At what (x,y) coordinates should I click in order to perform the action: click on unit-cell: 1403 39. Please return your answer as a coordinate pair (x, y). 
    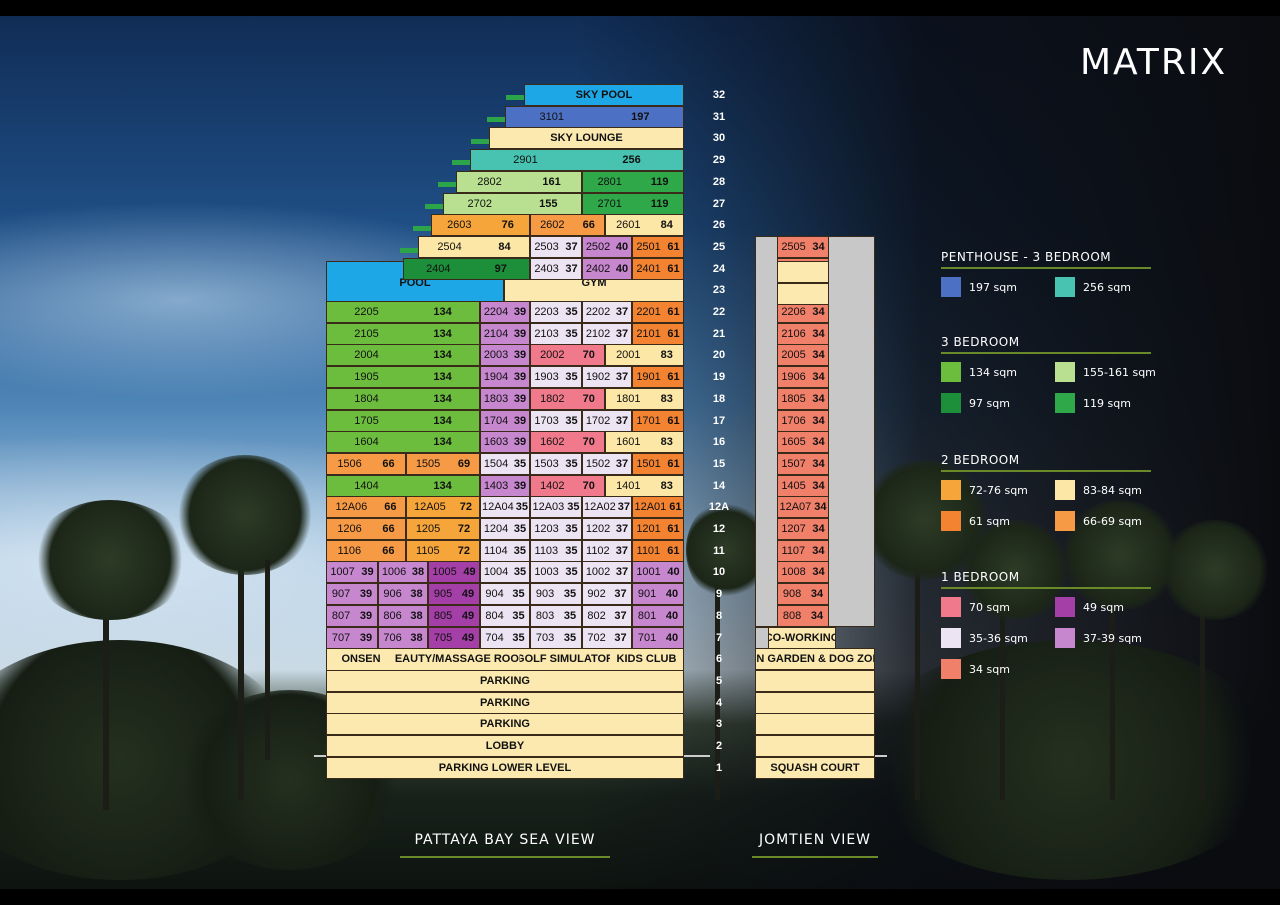
    Looking at the image, I should click on (505, 486).